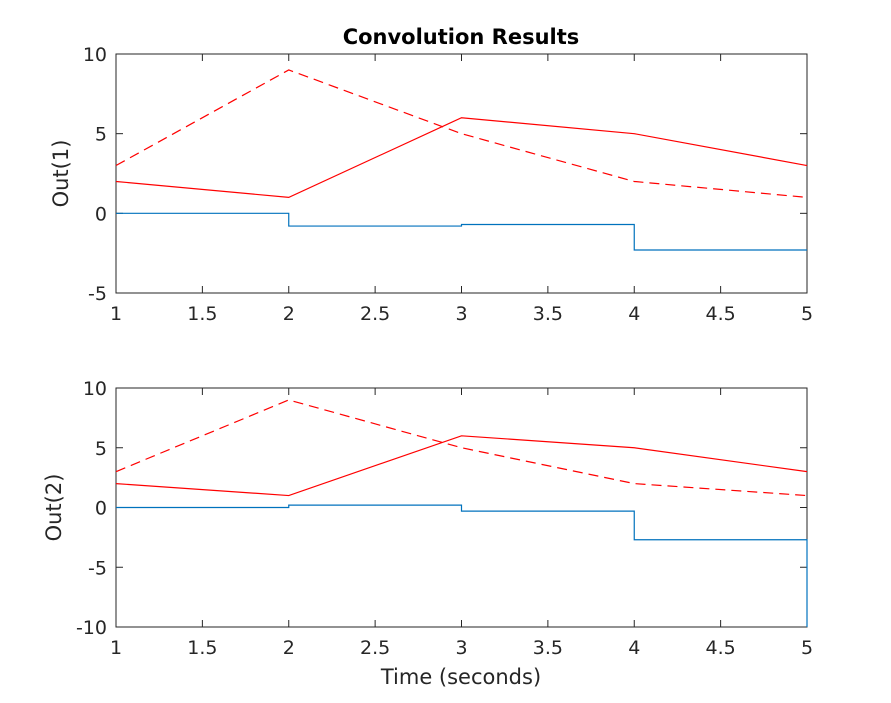 The height and width of the screenshot is (703, 891). Describe the element at coordinates (461, 37) in the screenshot. I see `chart-title: Convolution Results` at that location.